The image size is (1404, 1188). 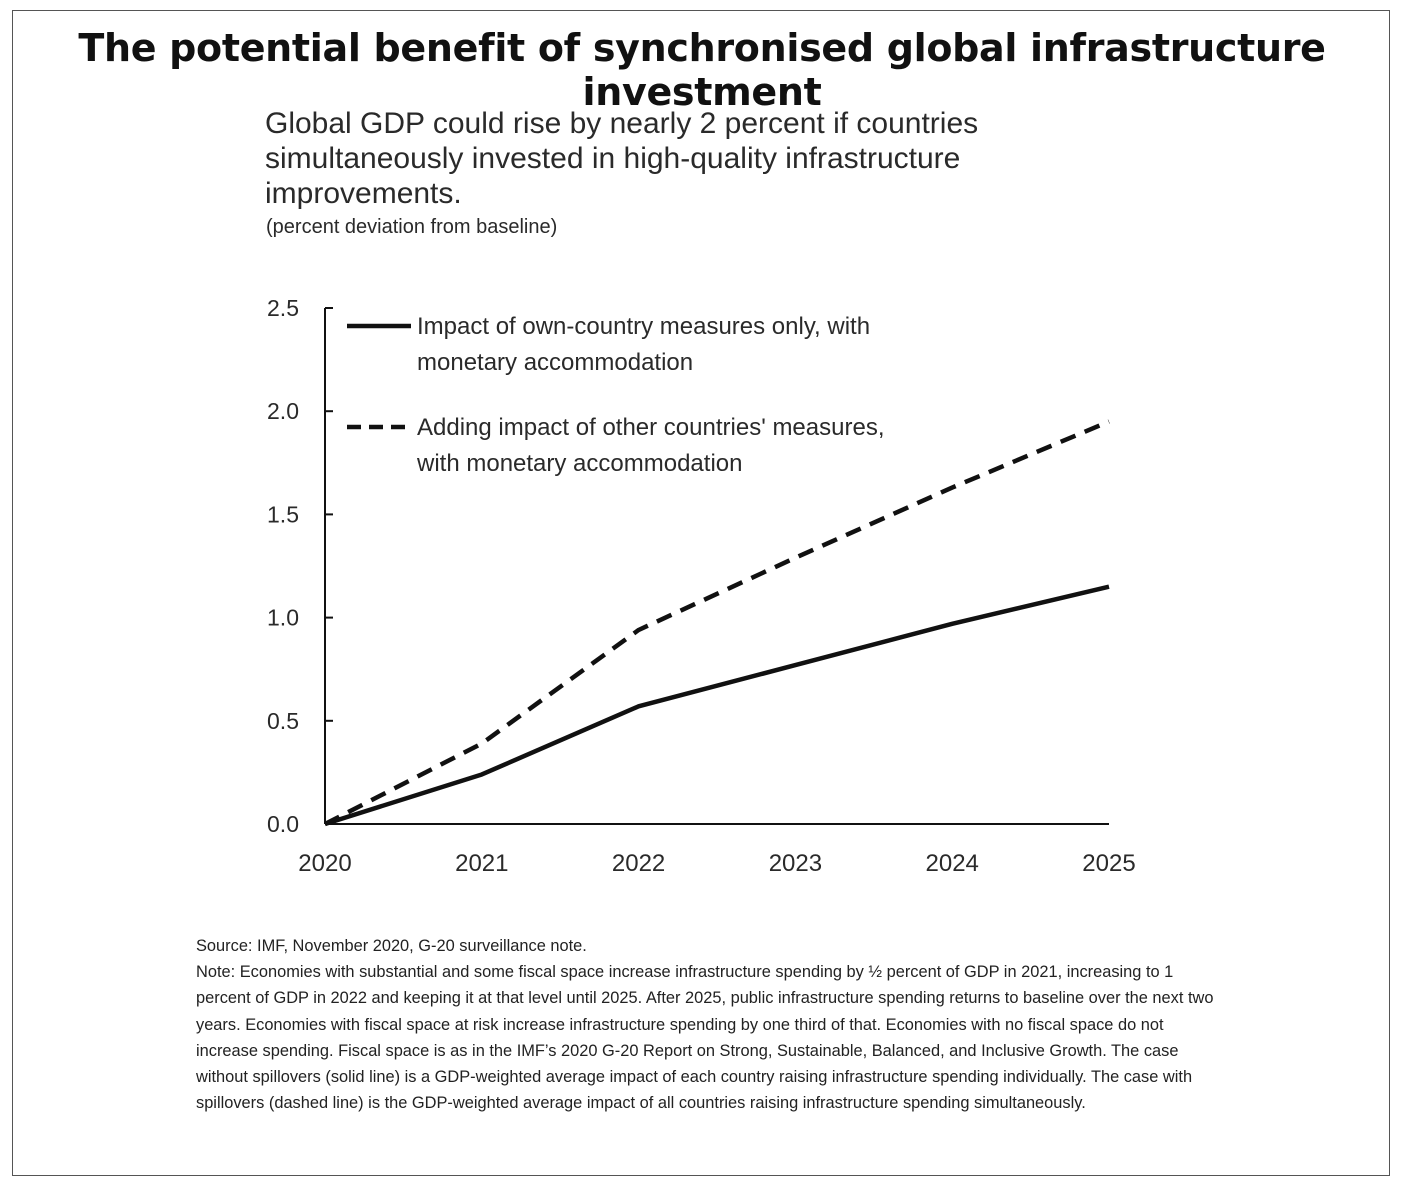 I want to click on series-line-solid, so click(x=717, y=705).